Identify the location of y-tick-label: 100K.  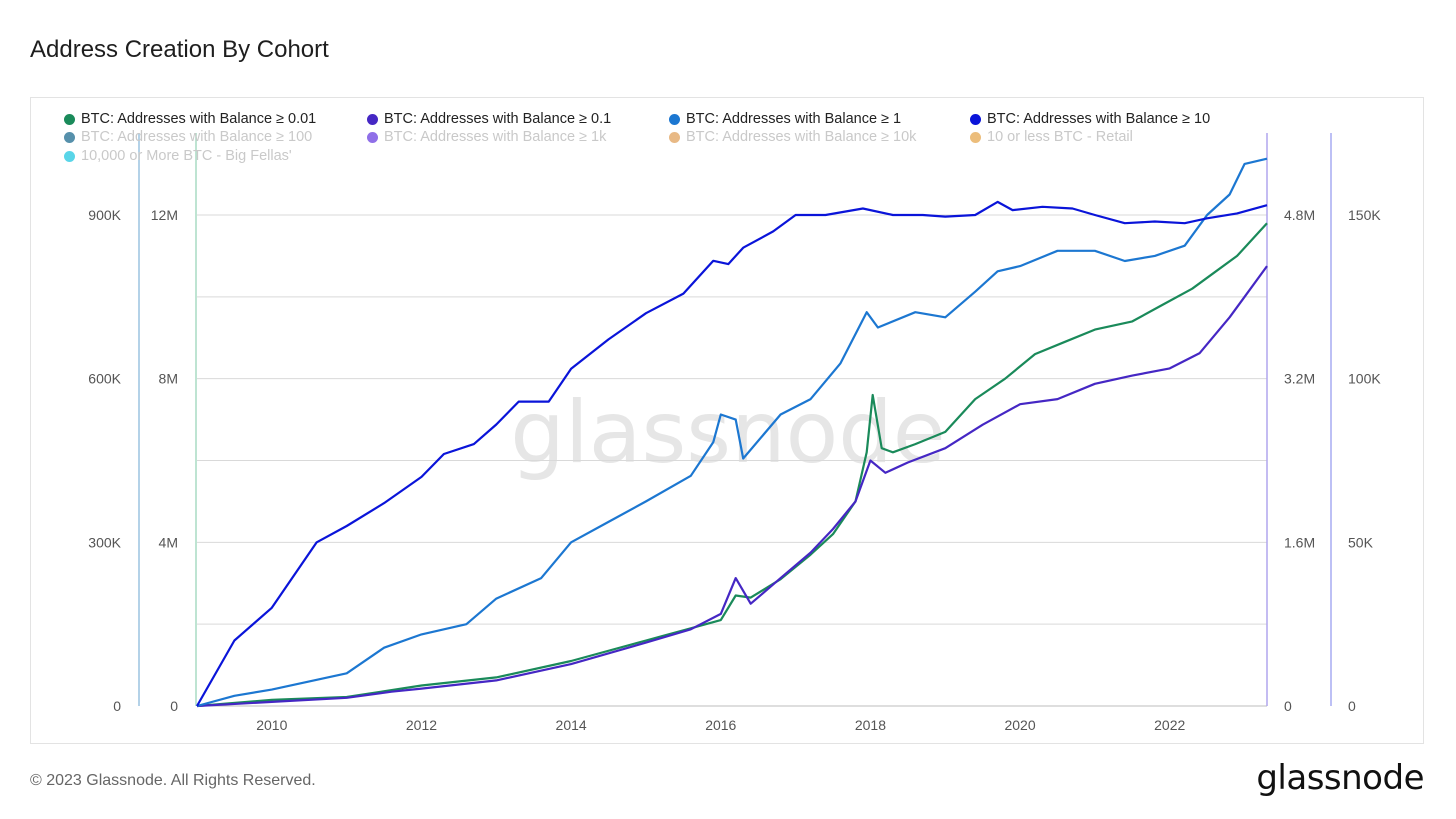
(1364, 379).